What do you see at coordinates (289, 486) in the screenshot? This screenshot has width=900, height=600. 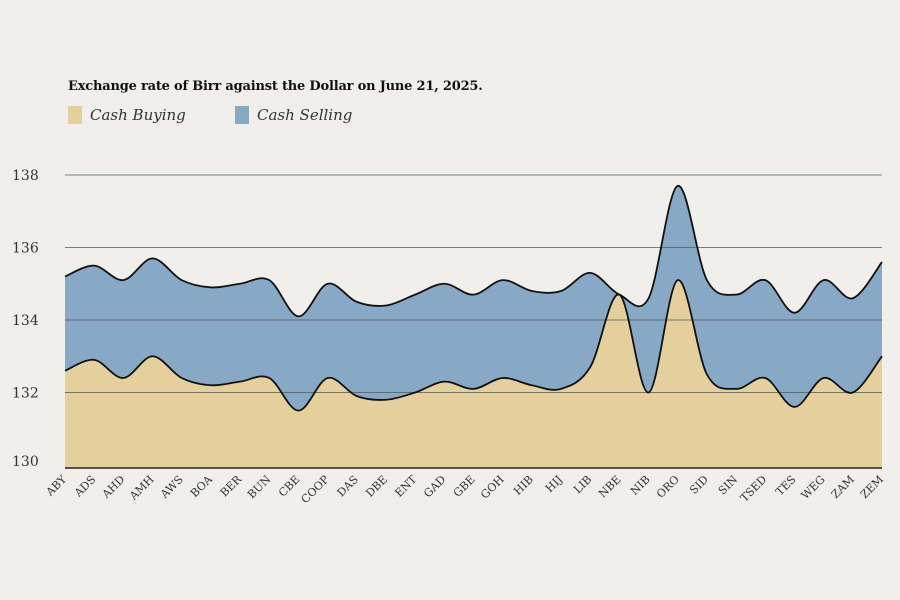 I see `x-tick-label-cbe: CBE` at bounding box center [289, 486].